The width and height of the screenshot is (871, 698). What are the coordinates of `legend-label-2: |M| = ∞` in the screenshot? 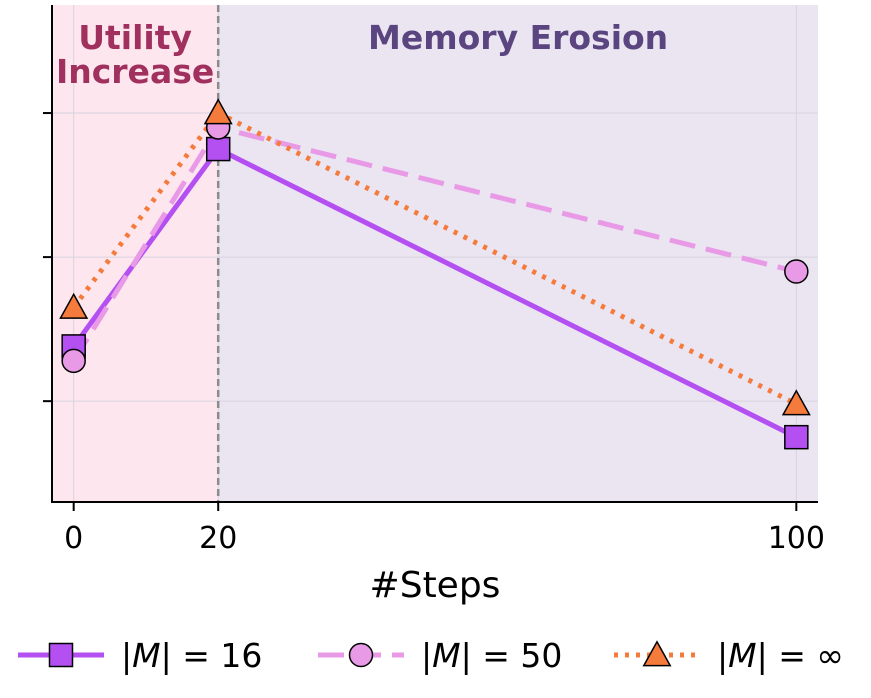 It's located at (780, 655).